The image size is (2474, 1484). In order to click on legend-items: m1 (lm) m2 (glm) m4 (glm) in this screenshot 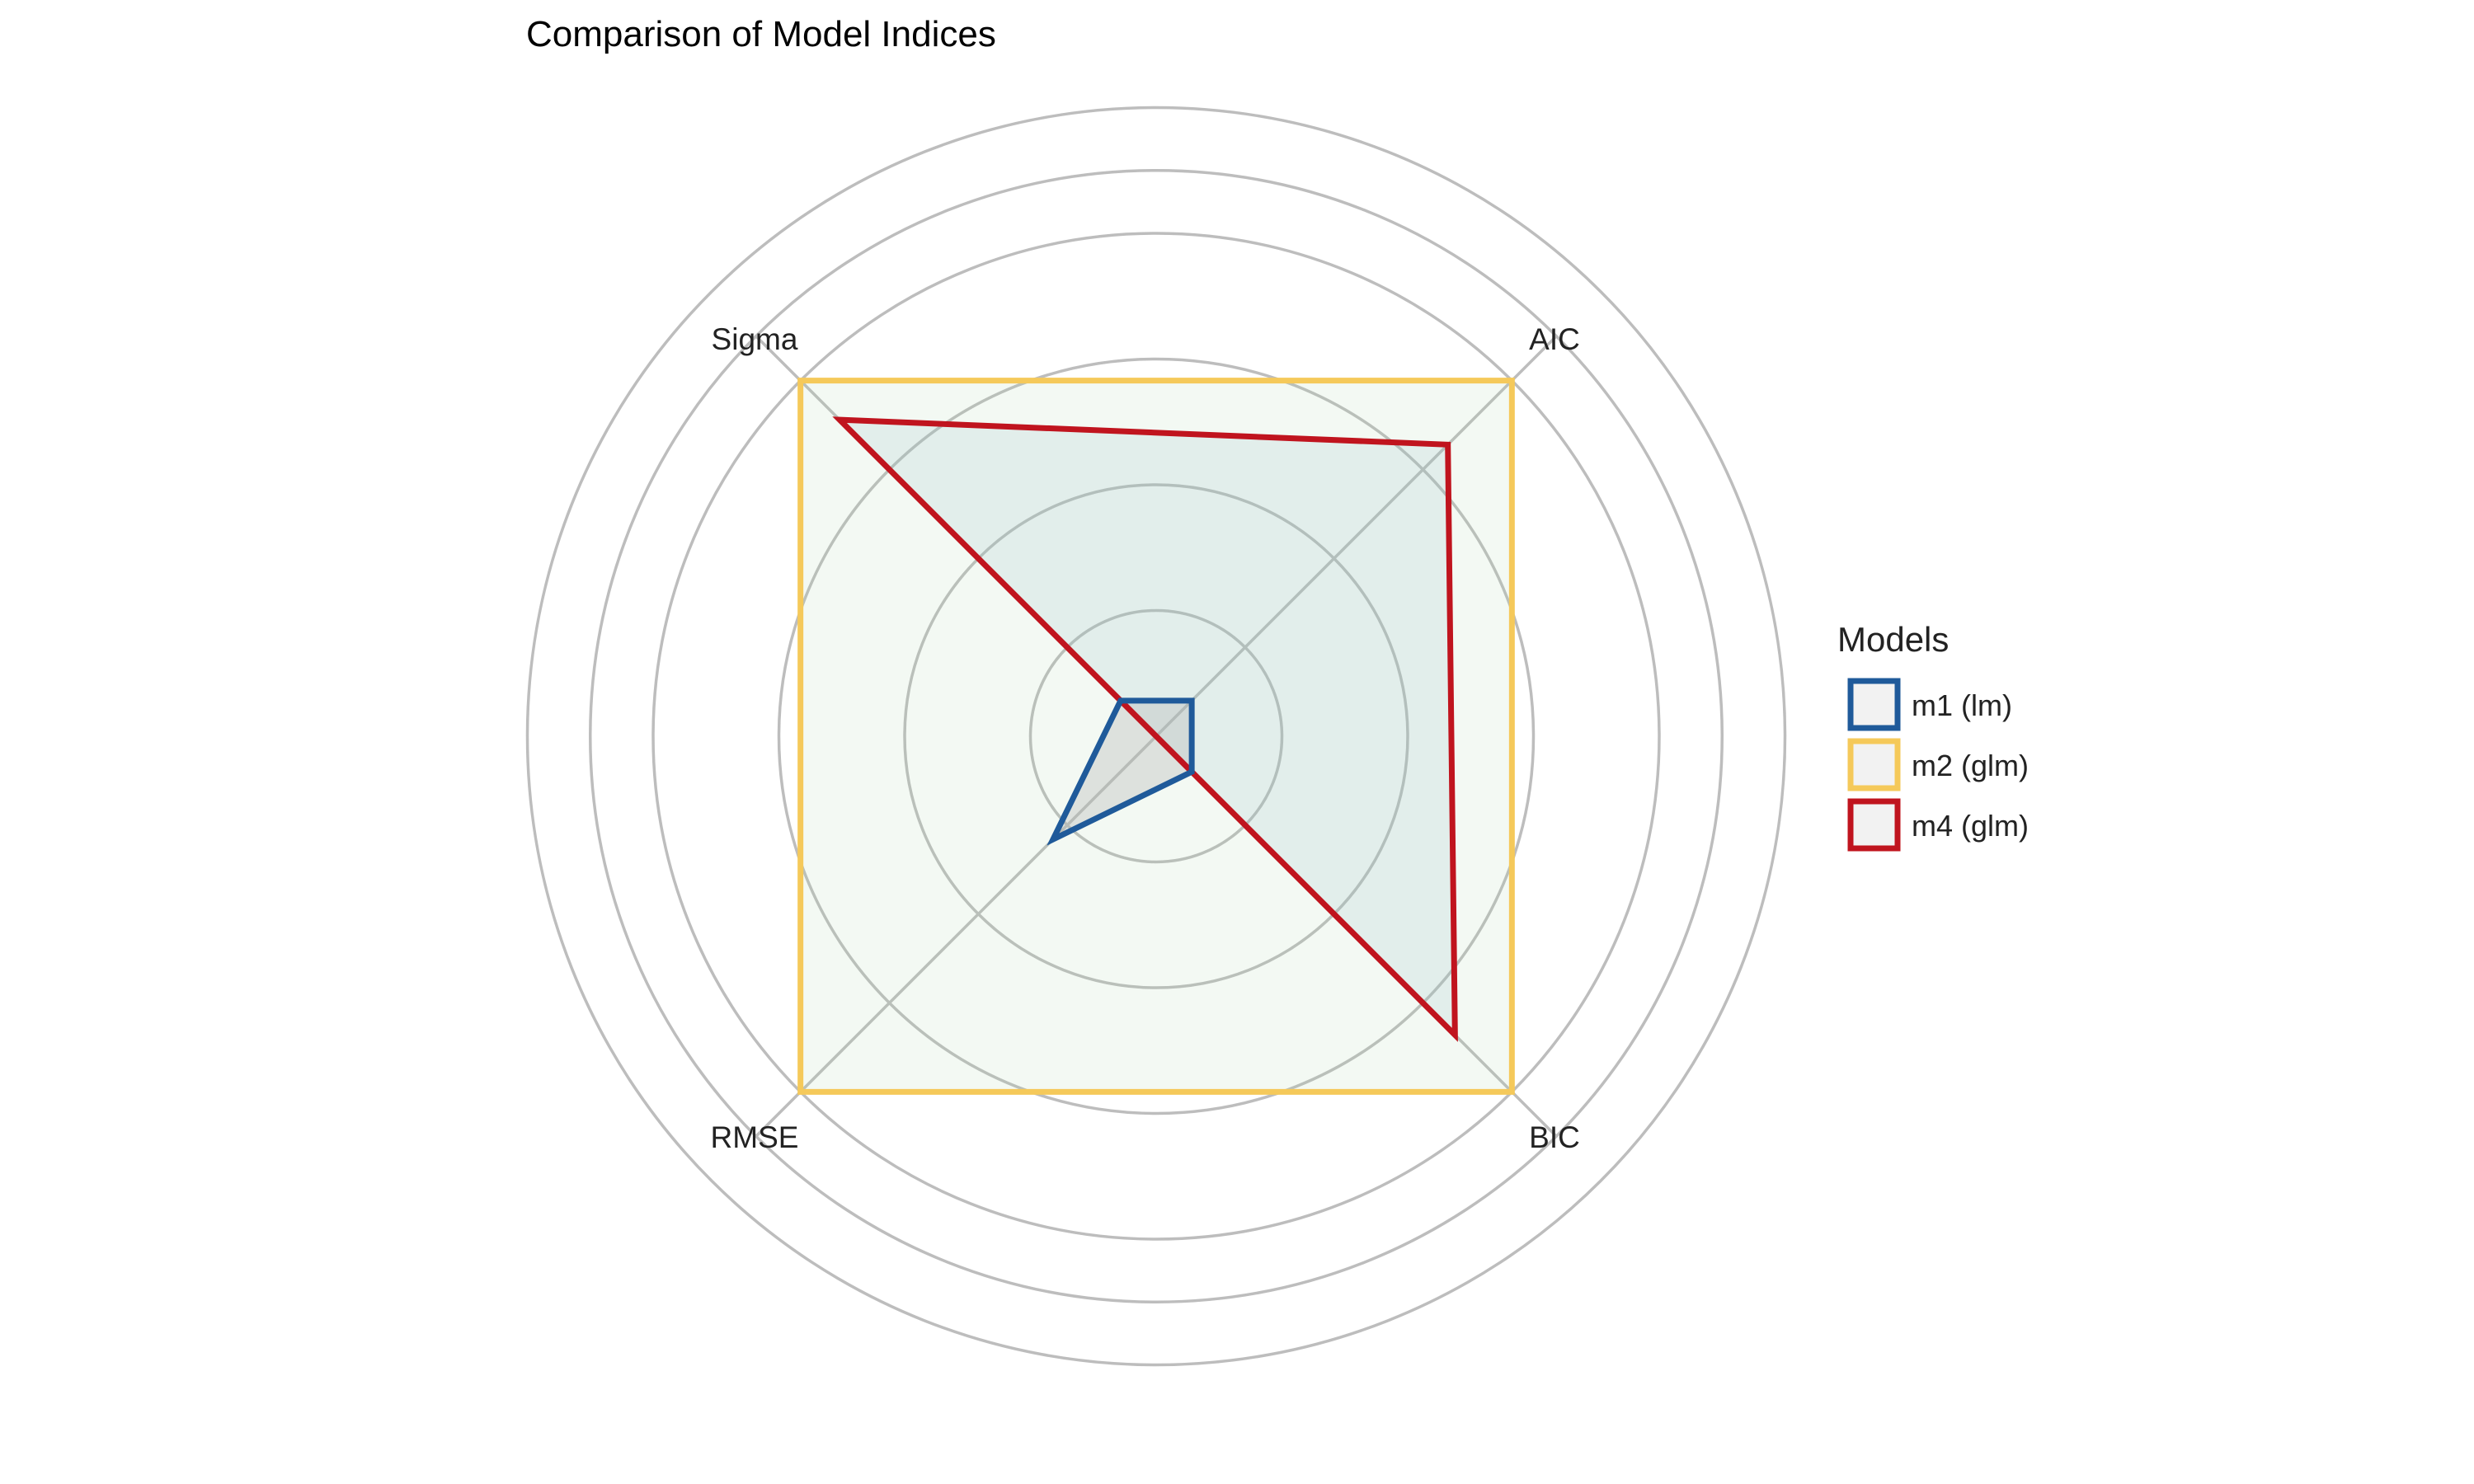, I will do `click(1938, 765)`.